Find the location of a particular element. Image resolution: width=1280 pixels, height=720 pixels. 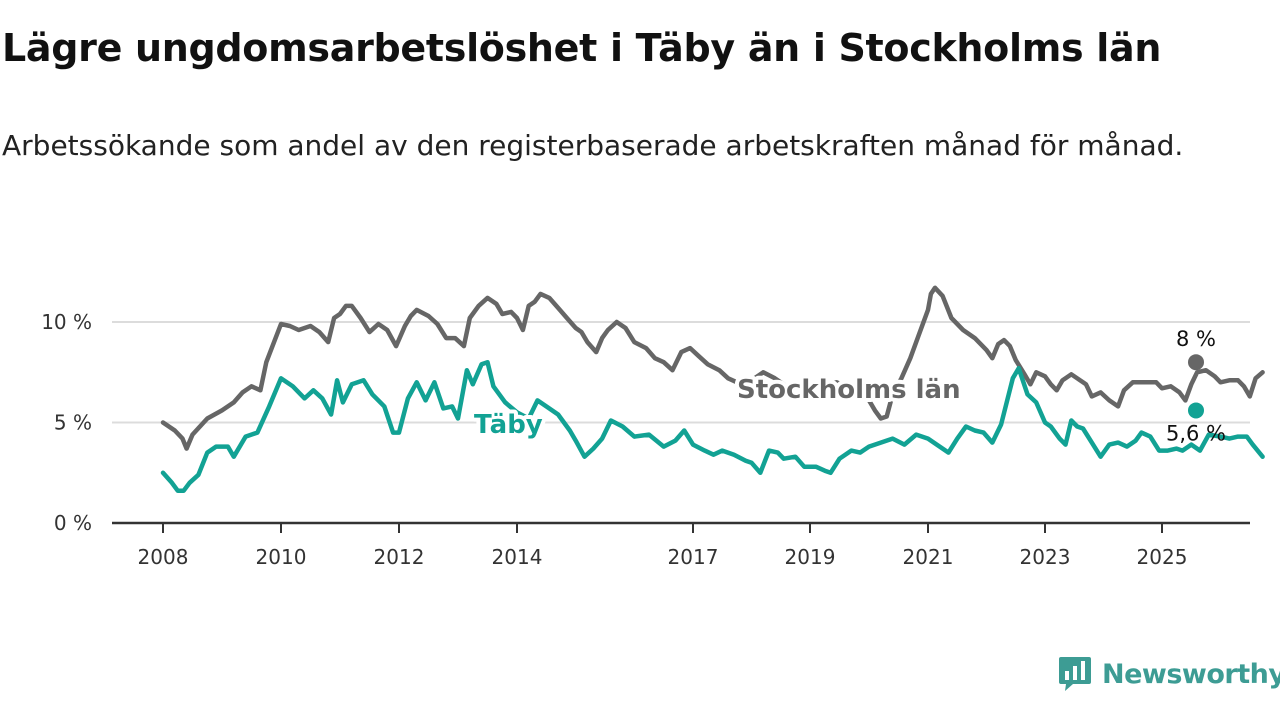

x-axis: 2008 2010 2012 2014 2017 2019 2021 2023 2025 is located at coordinates (681, 545).